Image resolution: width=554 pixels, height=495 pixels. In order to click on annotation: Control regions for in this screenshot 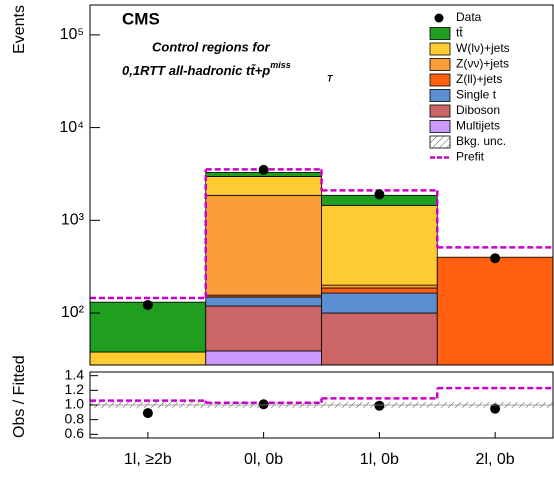, I will do `click(211, 46)`.